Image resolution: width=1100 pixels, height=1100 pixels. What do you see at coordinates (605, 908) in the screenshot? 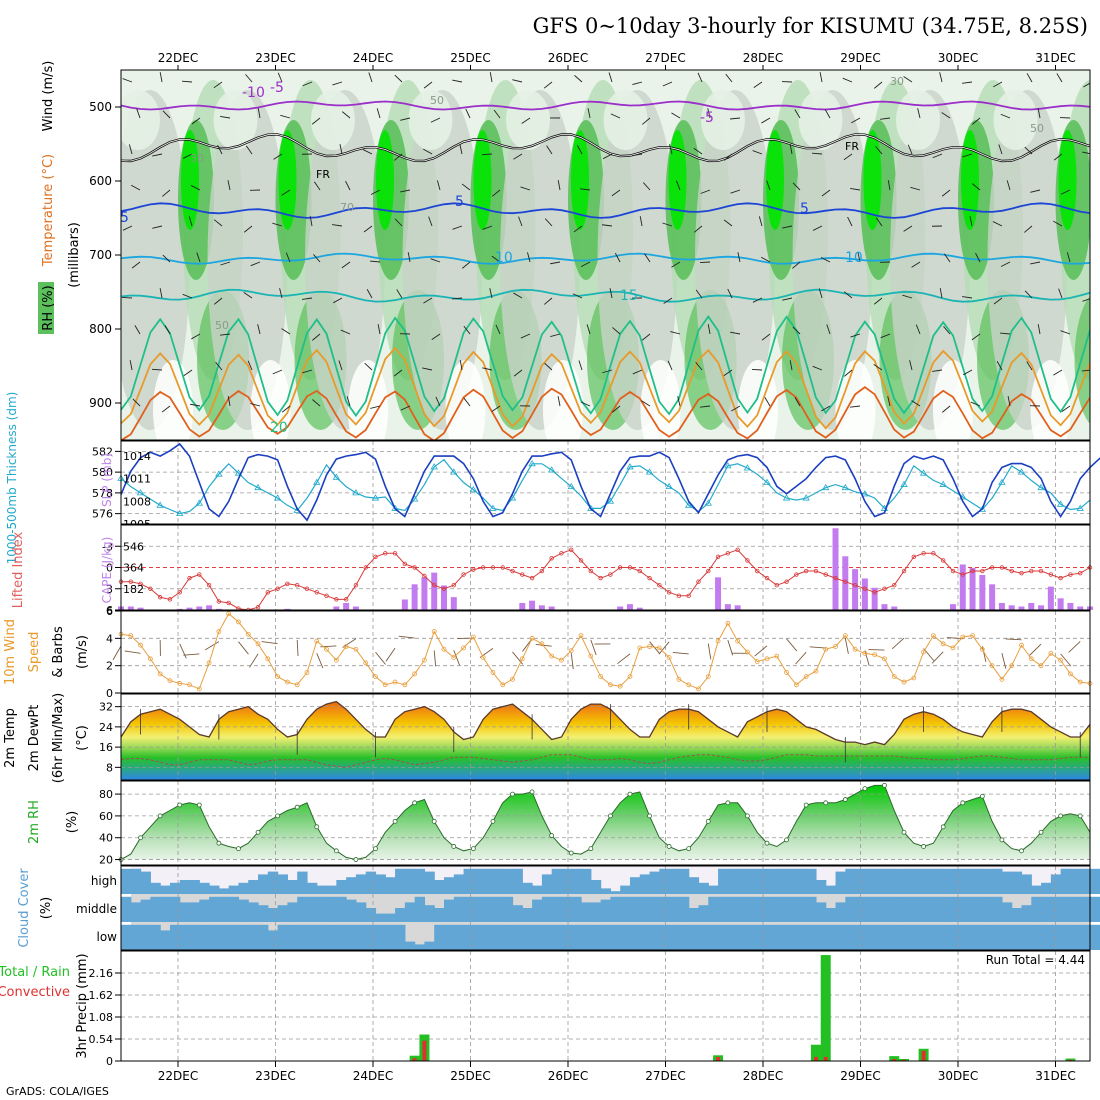
I see `panel-frame` at bounding box center [605, 908].